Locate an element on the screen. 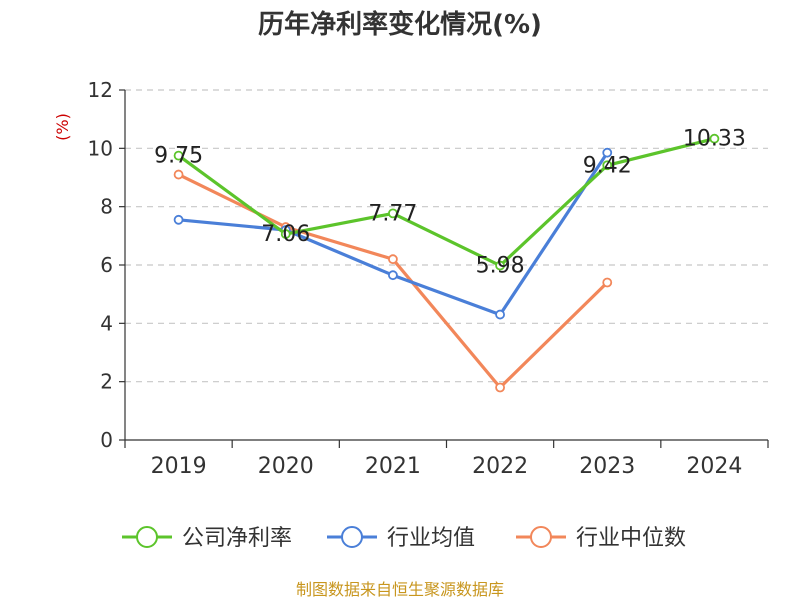 The width and height of the screenshot is (800, 600). x-tick-label-2024: 2024 is located at coordinates (714, 466).